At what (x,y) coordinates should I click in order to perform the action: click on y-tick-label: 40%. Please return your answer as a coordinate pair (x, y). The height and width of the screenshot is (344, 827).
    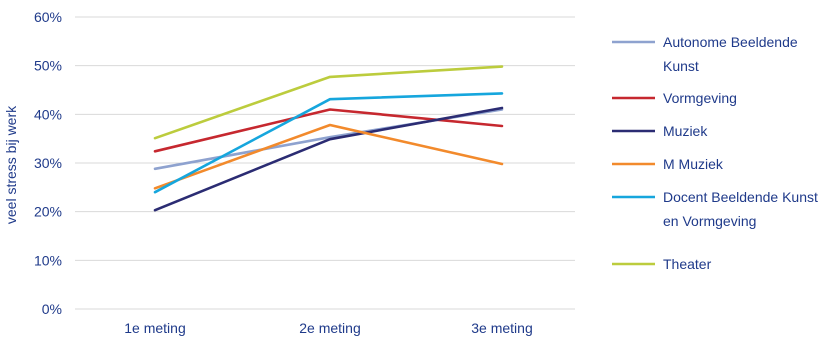
    Looking at the image, I should click on (48, 114).